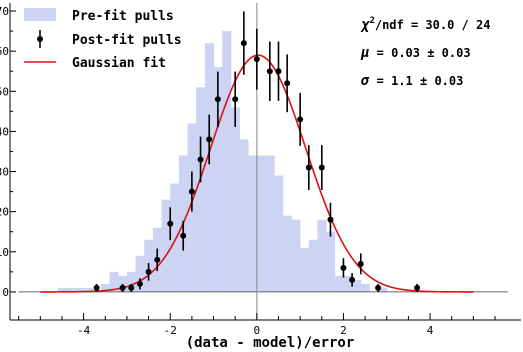 The height and width of the screenshot is (352, 523). Describe the element at coordinates (4, 11) in the screenshot. I see `y-tick-label-7: 70` at that location.